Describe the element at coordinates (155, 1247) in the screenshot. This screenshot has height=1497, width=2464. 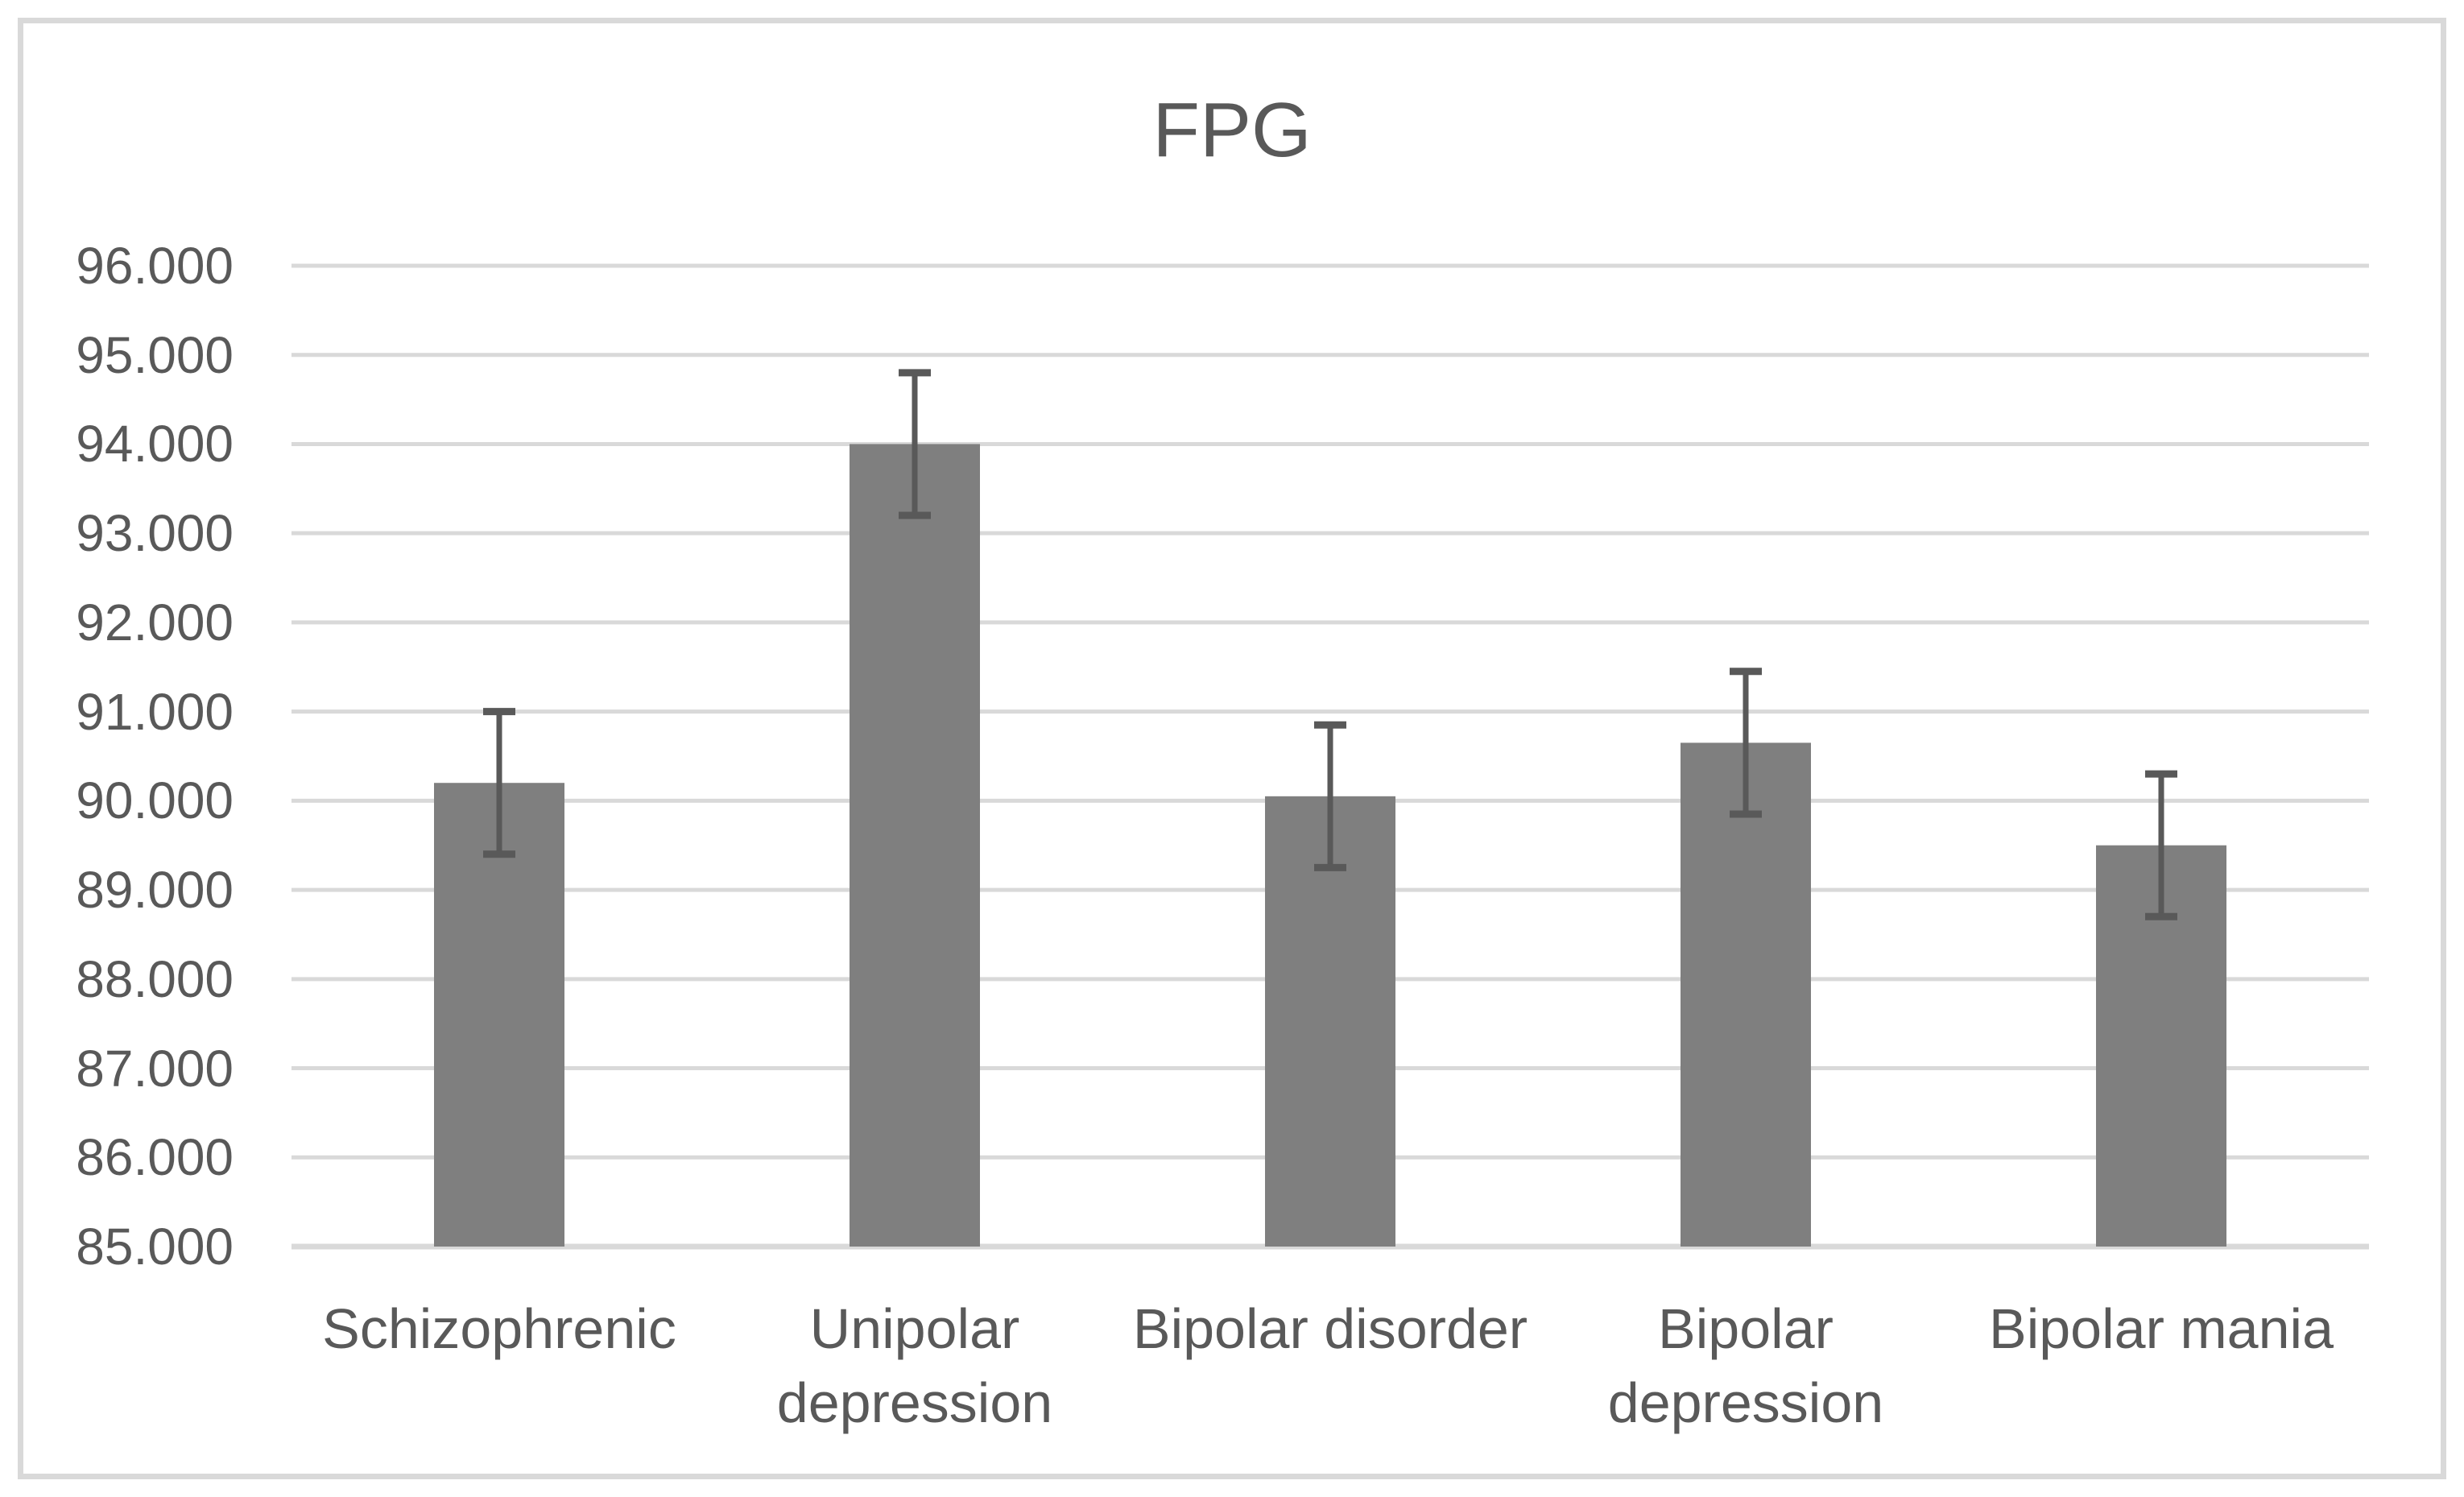
I see `y-tick-label-85.000: 85.000` at that location.